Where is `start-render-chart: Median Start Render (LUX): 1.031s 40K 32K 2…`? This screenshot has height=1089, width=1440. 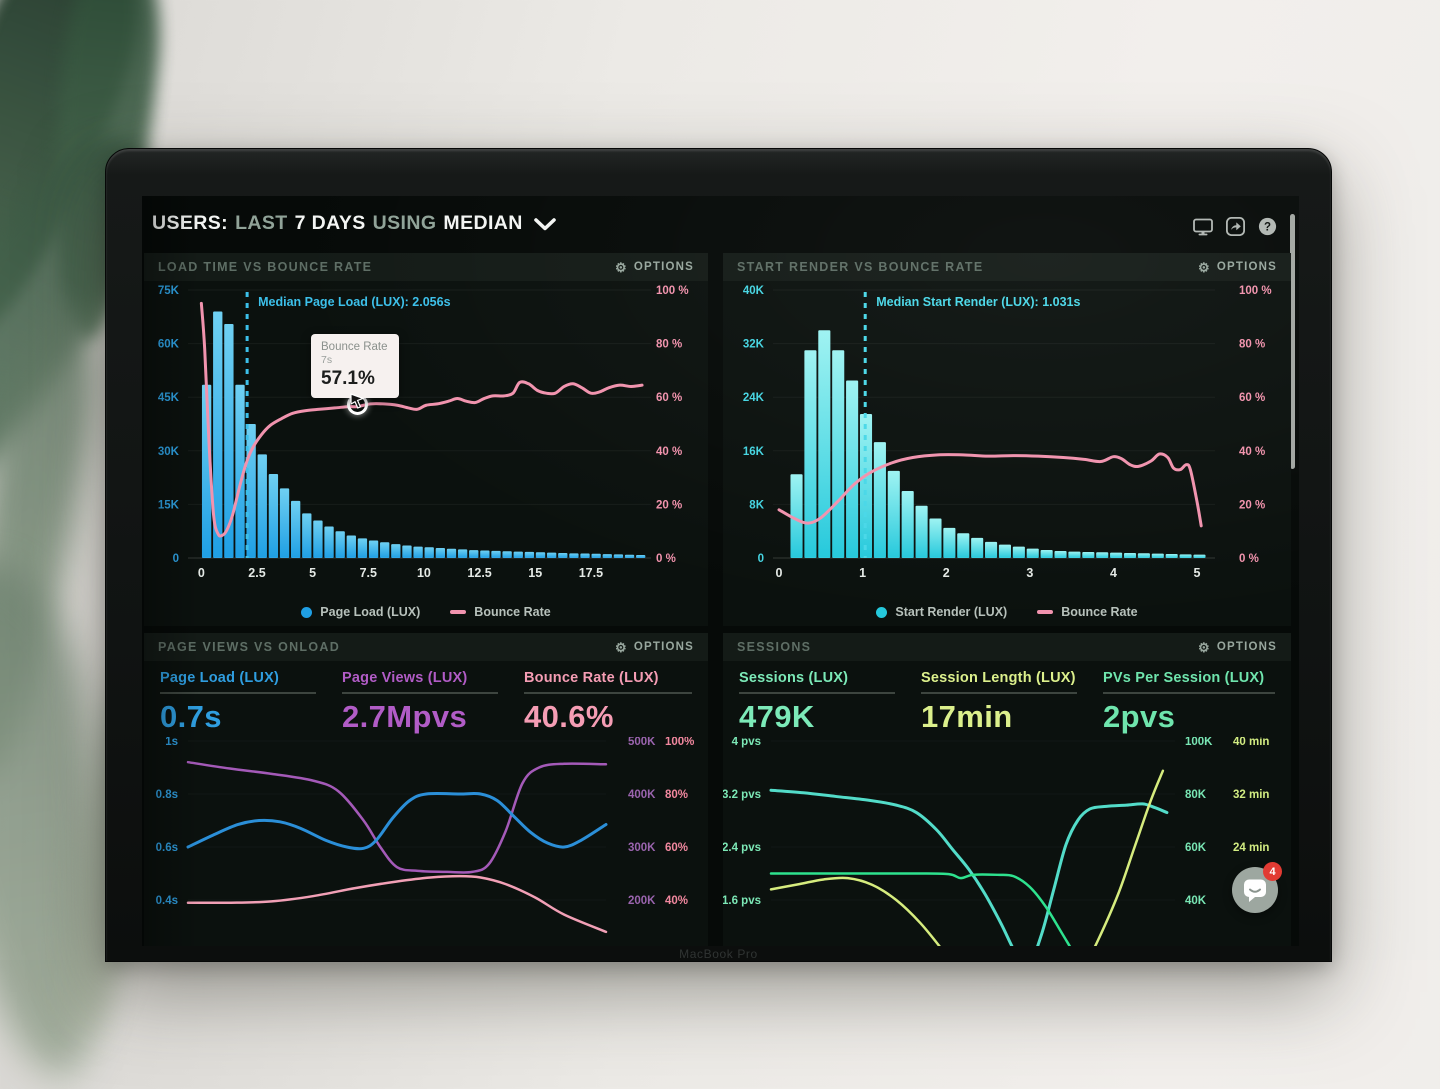
start-render-chart: Median Start Render (LUX): 1.031s 40K 32K 2… is located at coordinates (1007, 432).